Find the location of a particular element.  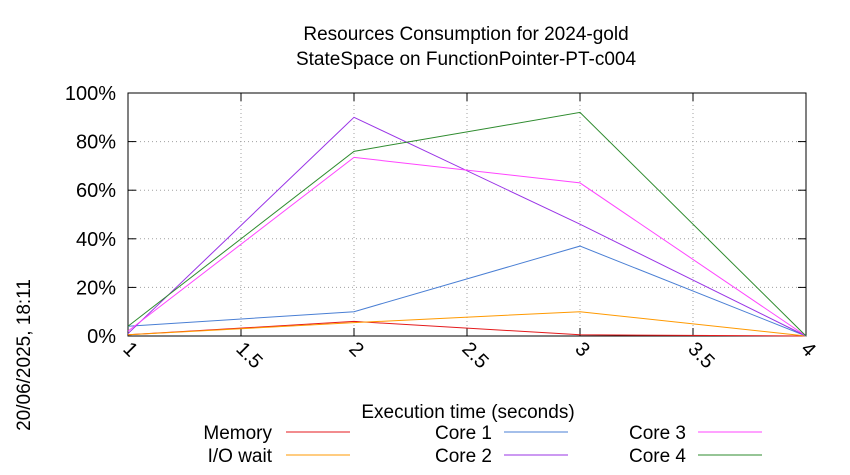

legend-label: I/O wait is located at coordinates (240, 456).